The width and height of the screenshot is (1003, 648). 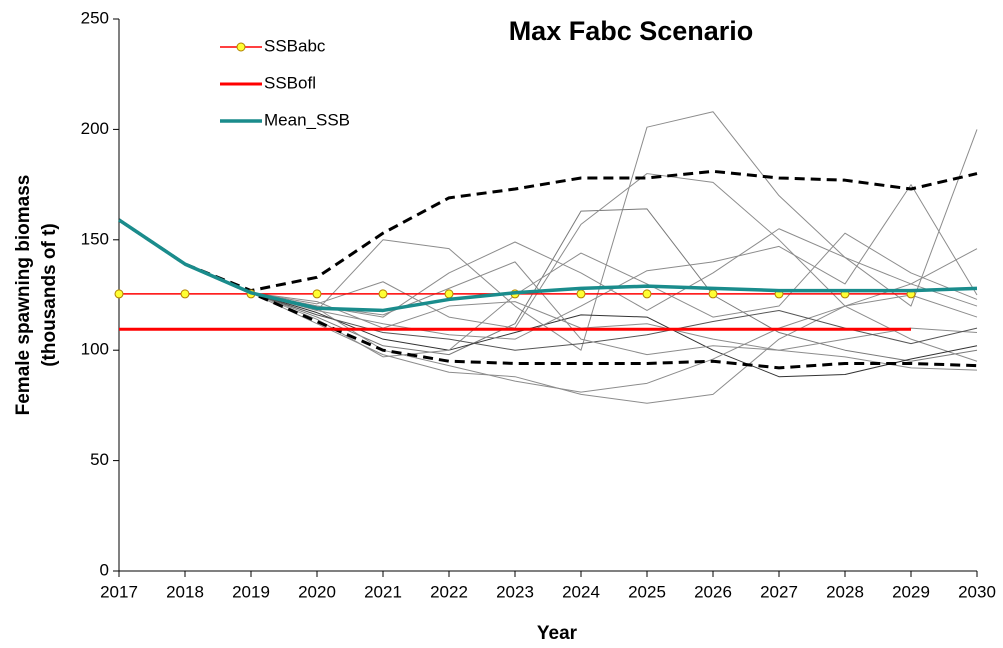 What do you see at coordinates (23, 295) in the screenshot?
I see `y-axis-title: Female spawning biomass` at bounding box center [23, 295].